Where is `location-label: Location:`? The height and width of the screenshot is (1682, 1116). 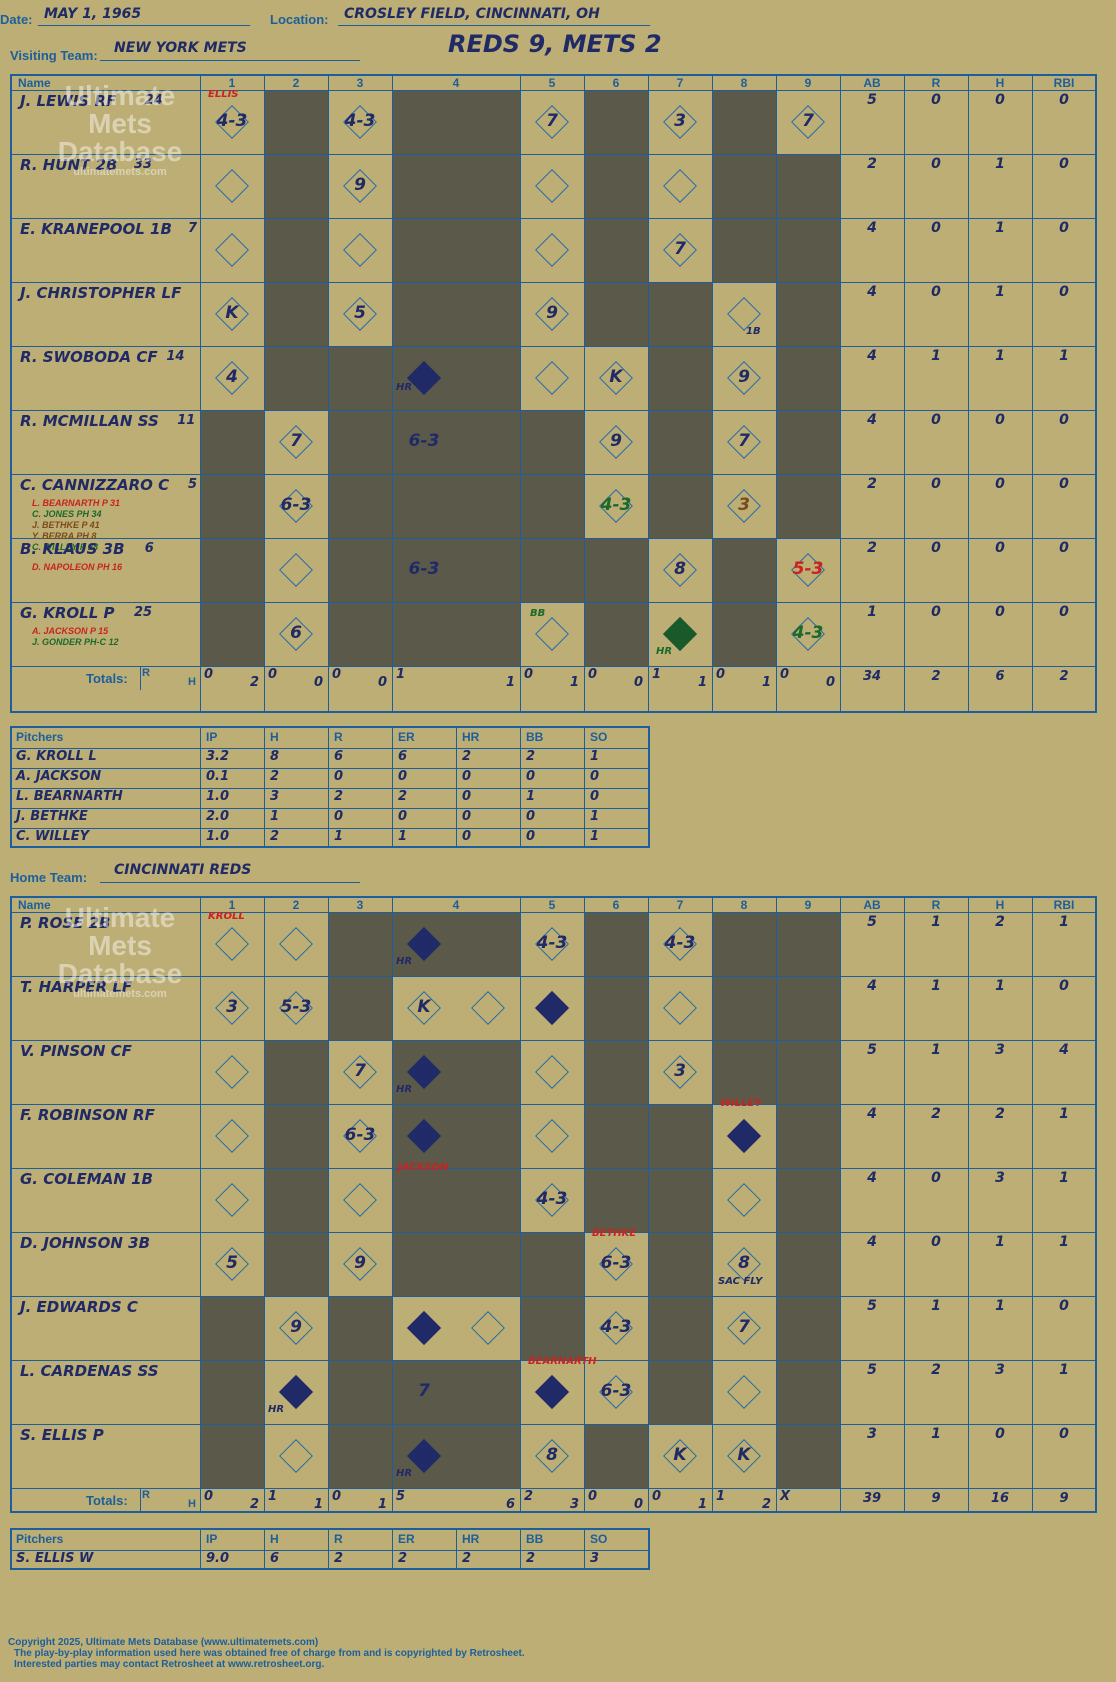 location-label: Location: is located at coordinates (299, 19).